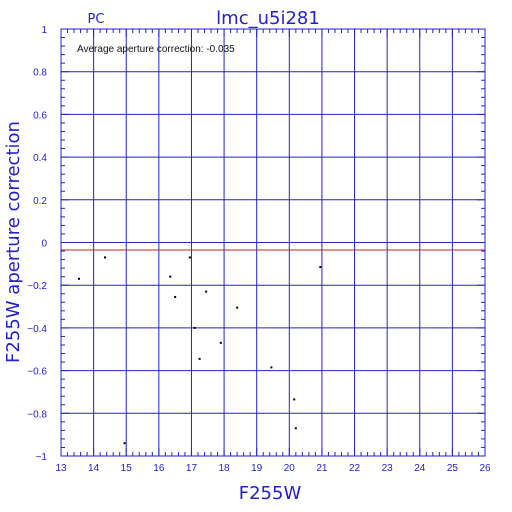  What do you see at coordinates (270, 493) in the screenshot?
I see `x-axis-title: F255W` at bounding box center [270, 493].